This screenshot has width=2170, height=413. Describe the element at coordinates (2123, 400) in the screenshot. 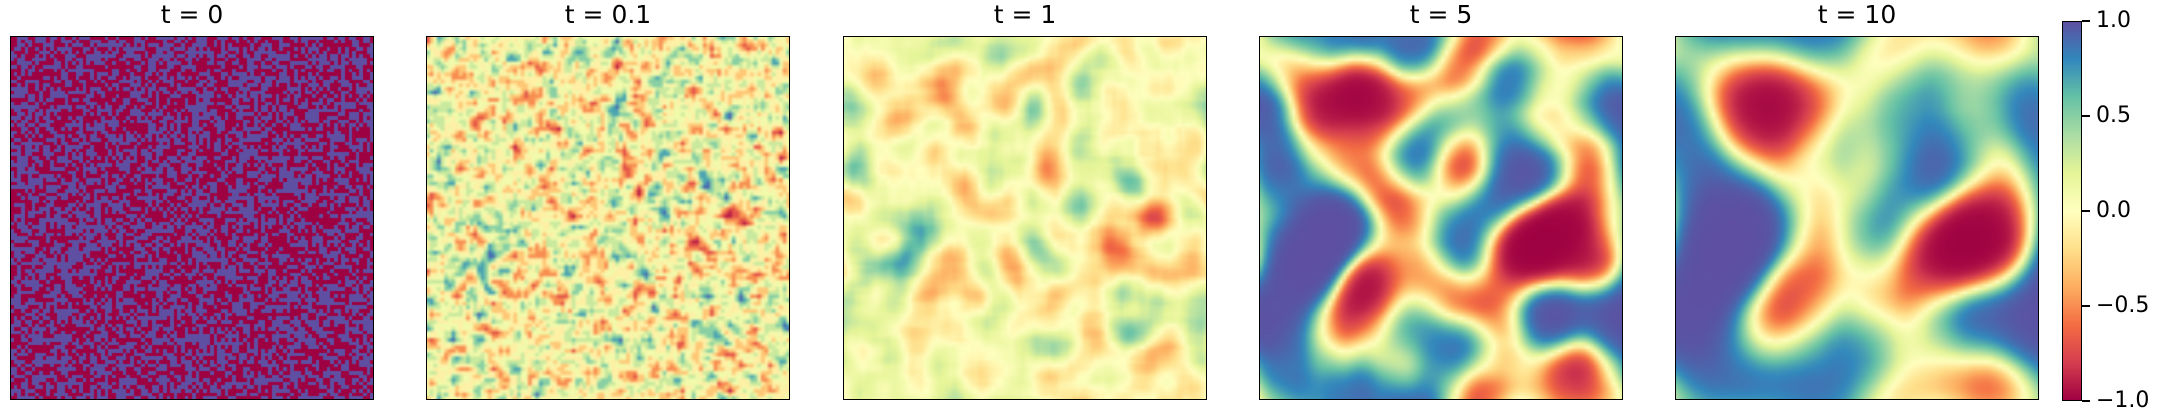

I see `colorbar-tick-label: −1.0` at that location.